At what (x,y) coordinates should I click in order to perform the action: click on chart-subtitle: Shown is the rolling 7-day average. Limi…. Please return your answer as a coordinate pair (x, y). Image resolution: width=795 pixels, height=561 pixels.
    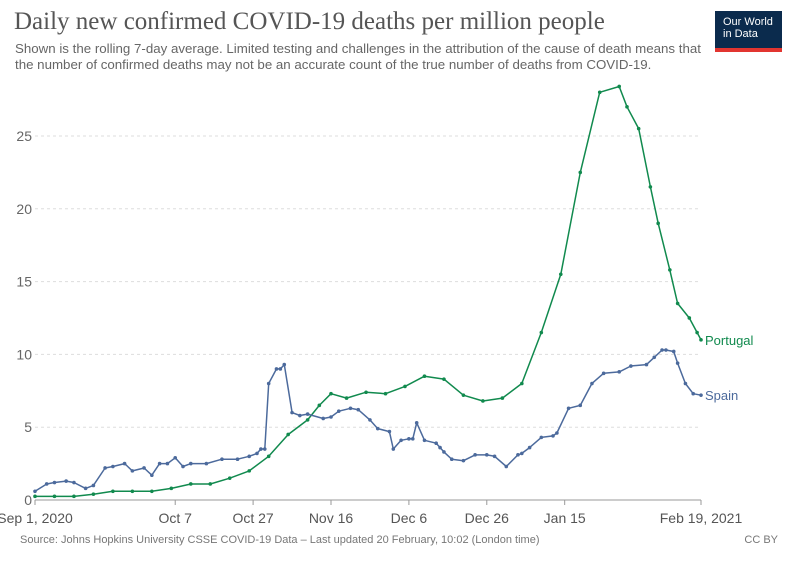
    Looking at the image, I should click on (358, 56).